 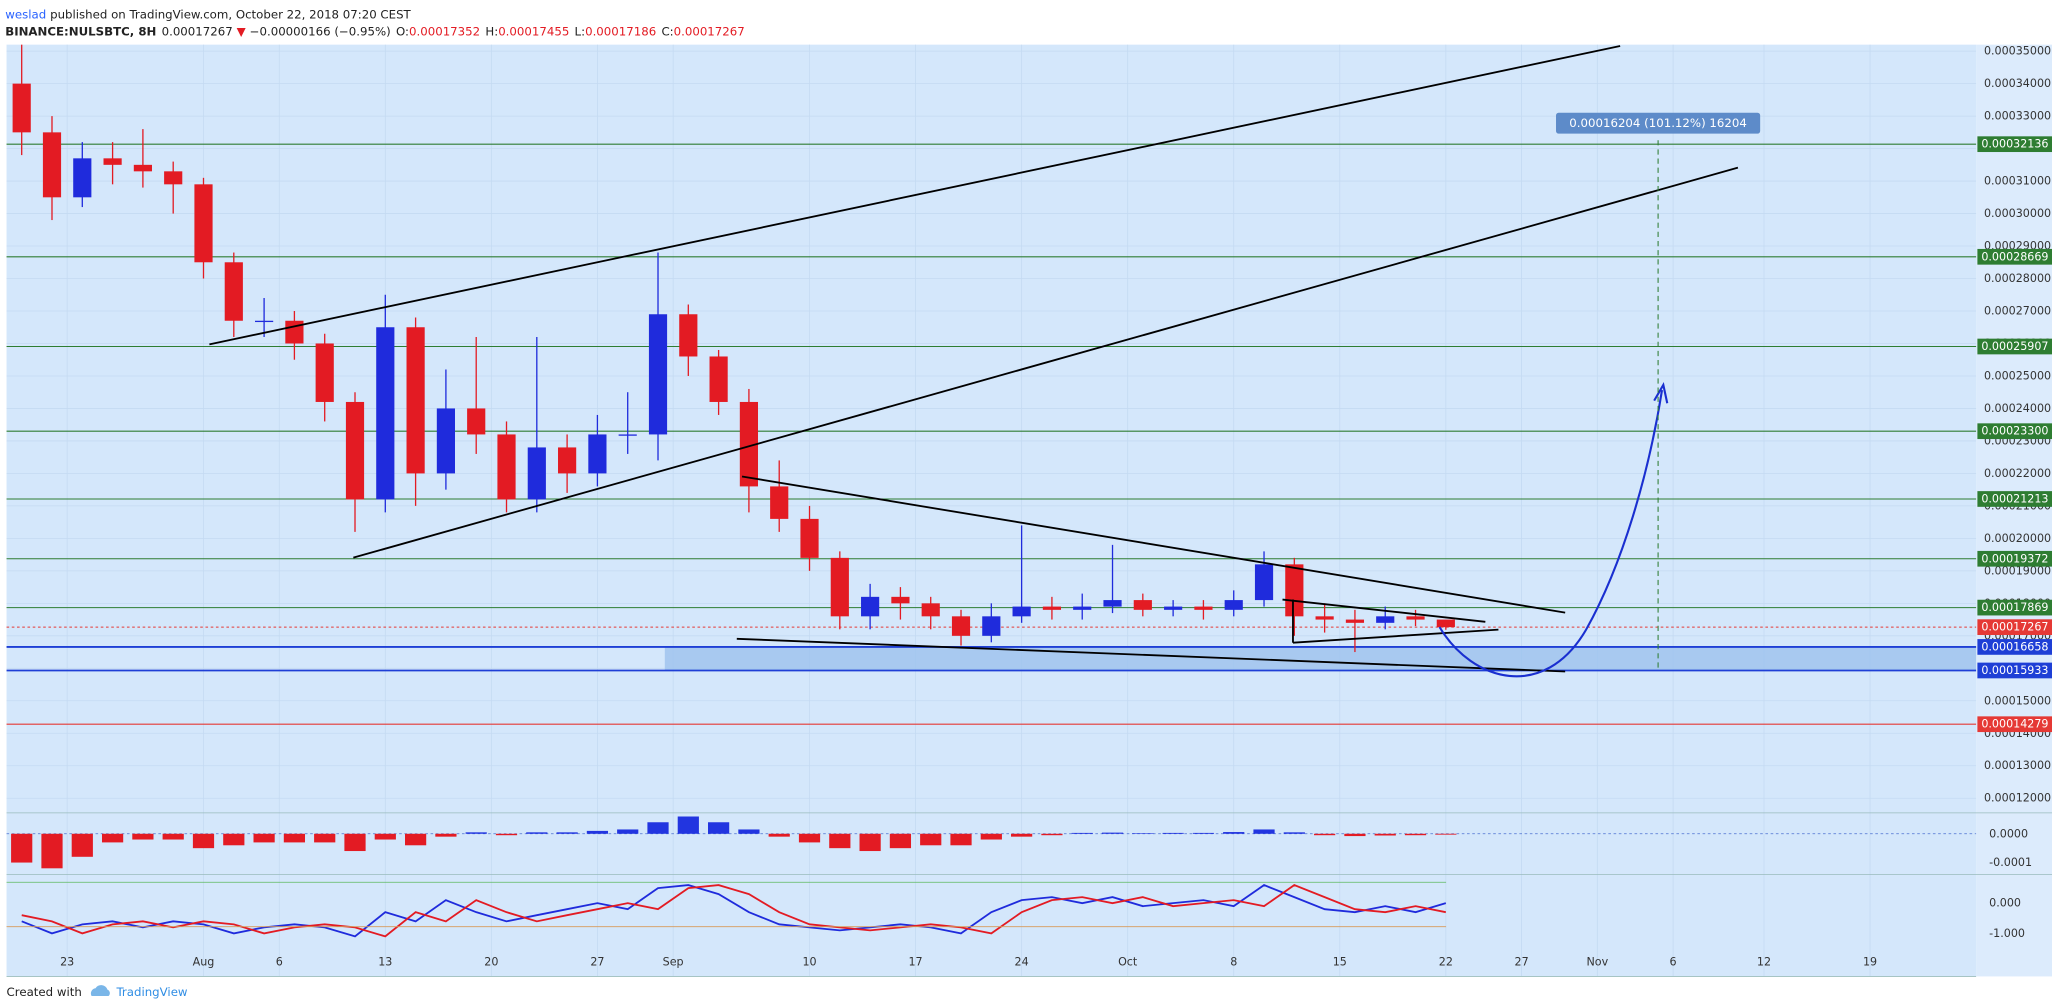 What do you see at coordinates (1551, 533) in the screenshot?
I see `projection-arrow` at bounding box center [1551, 533].